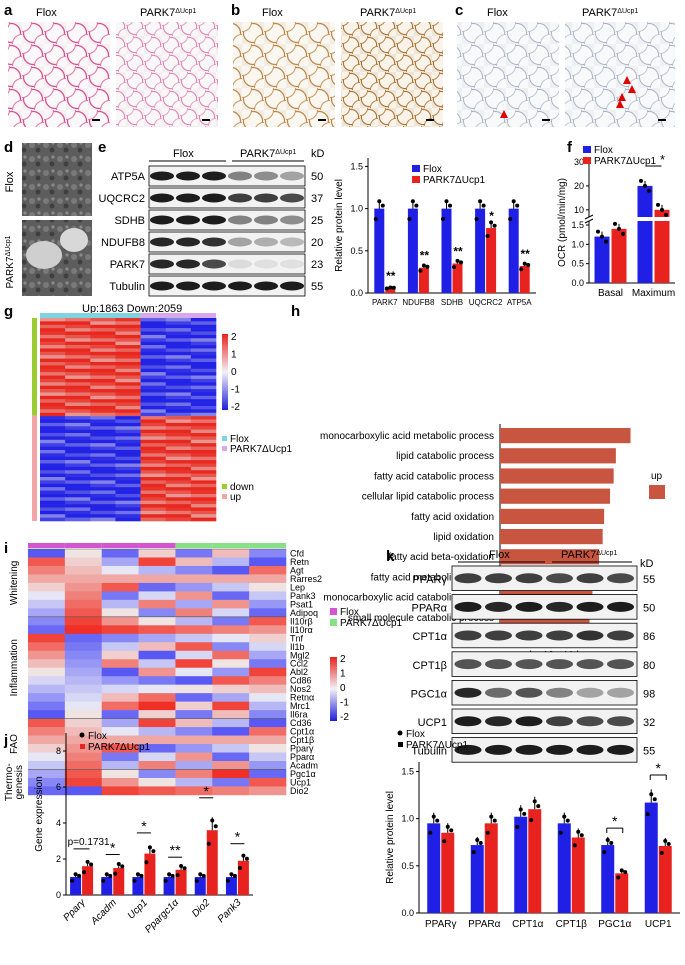 This screenshot has height=965, width=685. Describe the element at coordinates (579, 186) in the screenshot. I see `y-tick-label: 20` at that location.